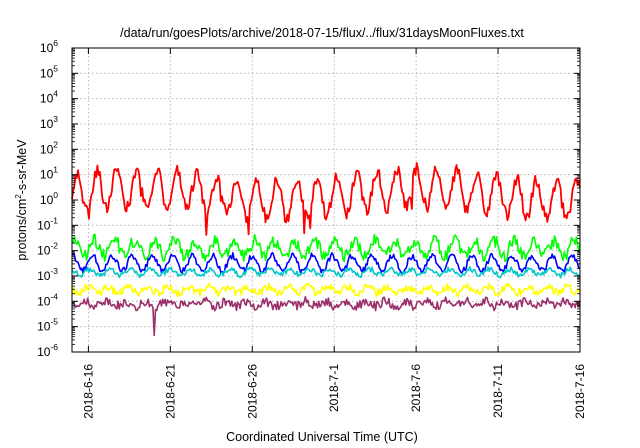  I want to click on x-tick-label: 2018-7-6, so click(416, 388).